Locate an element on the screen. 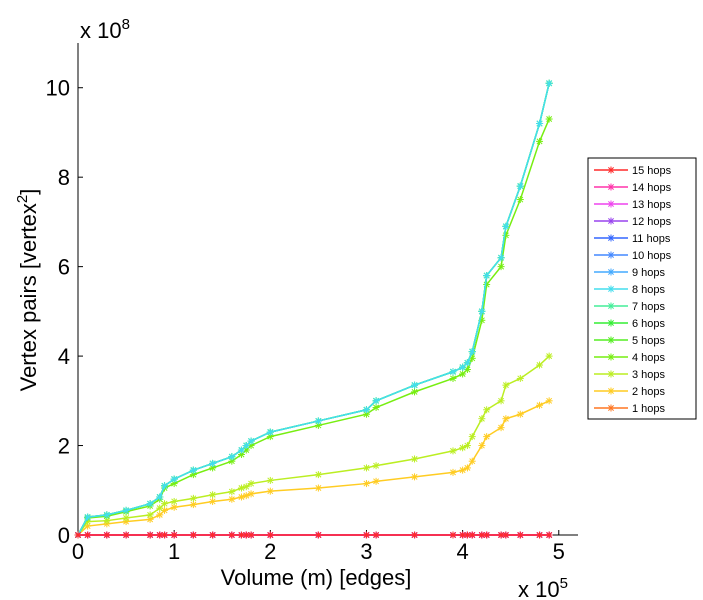  legend-label: 1 hops is located at coordinates (649, 409).